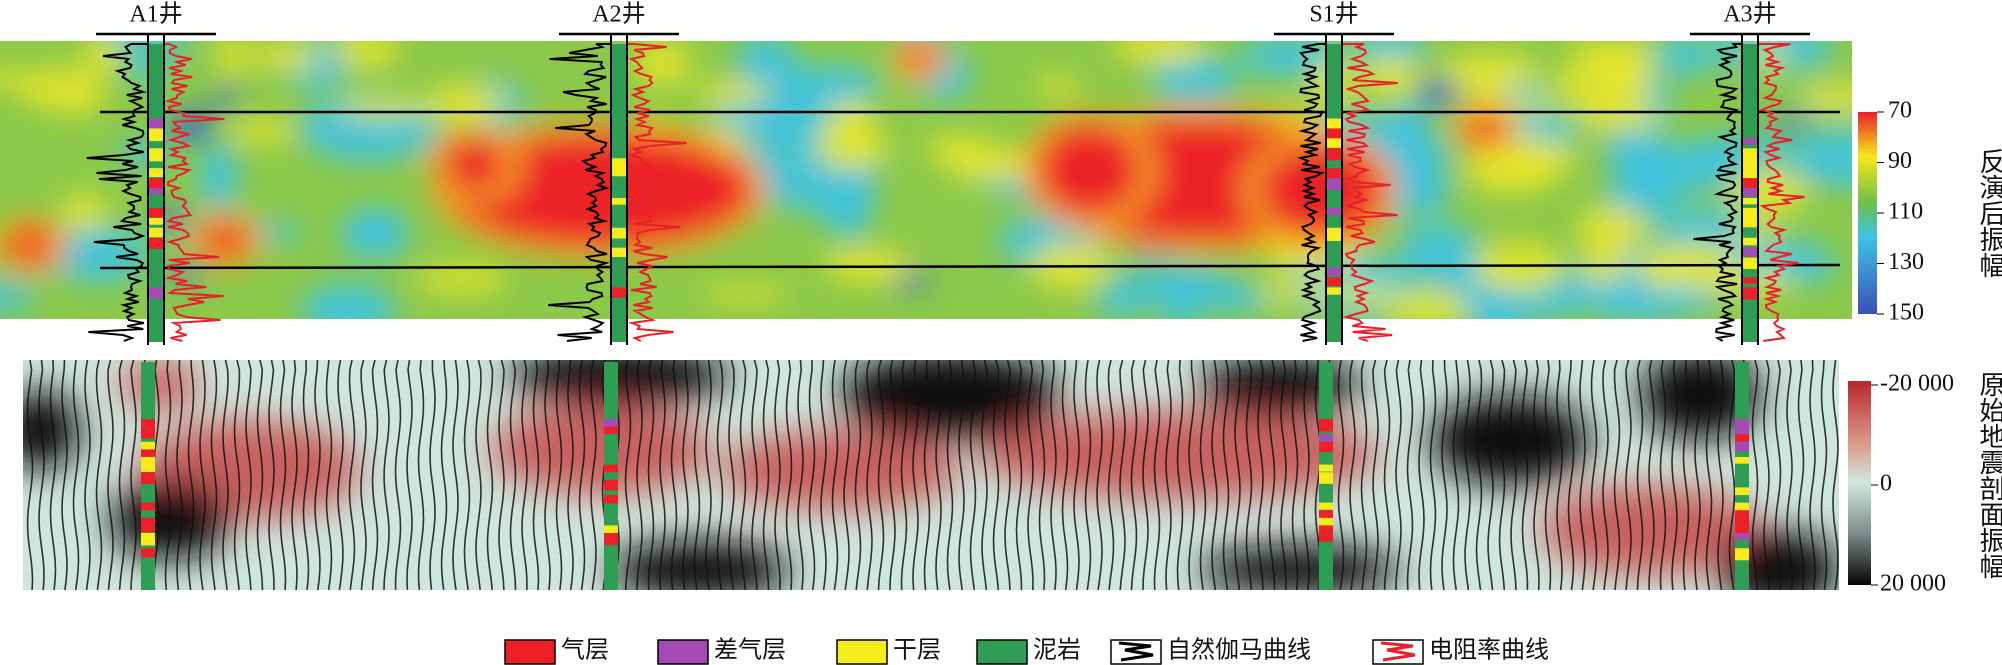 The height and width of the screenshot is (665, 2002). I want to click on legend: 气层 差气层 干层 泥岩 自然伽马曲线 电阻率曲线, so click(1026, 651).